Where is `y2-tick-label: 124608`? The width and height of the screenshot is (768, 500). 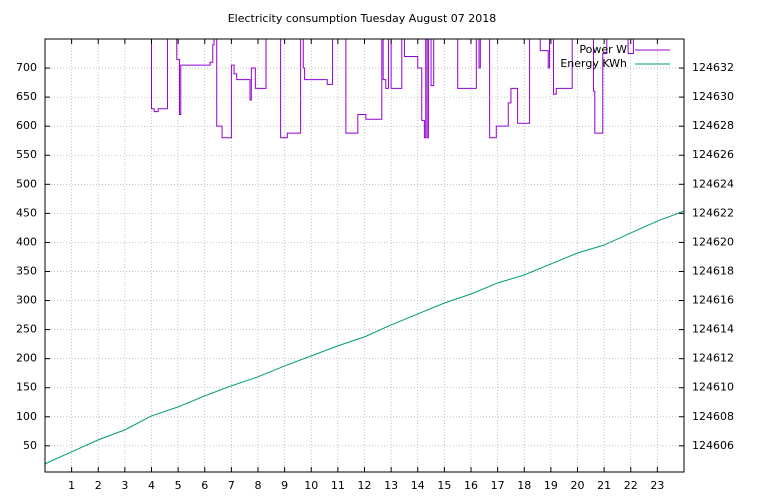
y2-tick-label: 124608 is located at coordinates (713, 416).